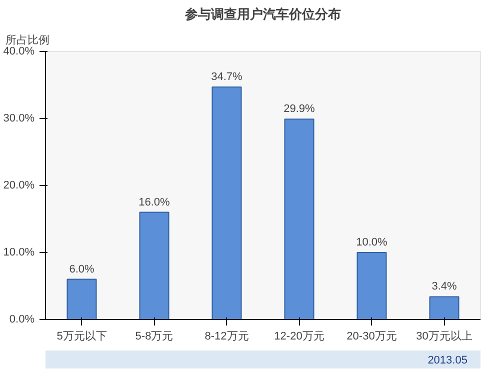  I want to click on data-label: 16.0%, so click(154, 202).